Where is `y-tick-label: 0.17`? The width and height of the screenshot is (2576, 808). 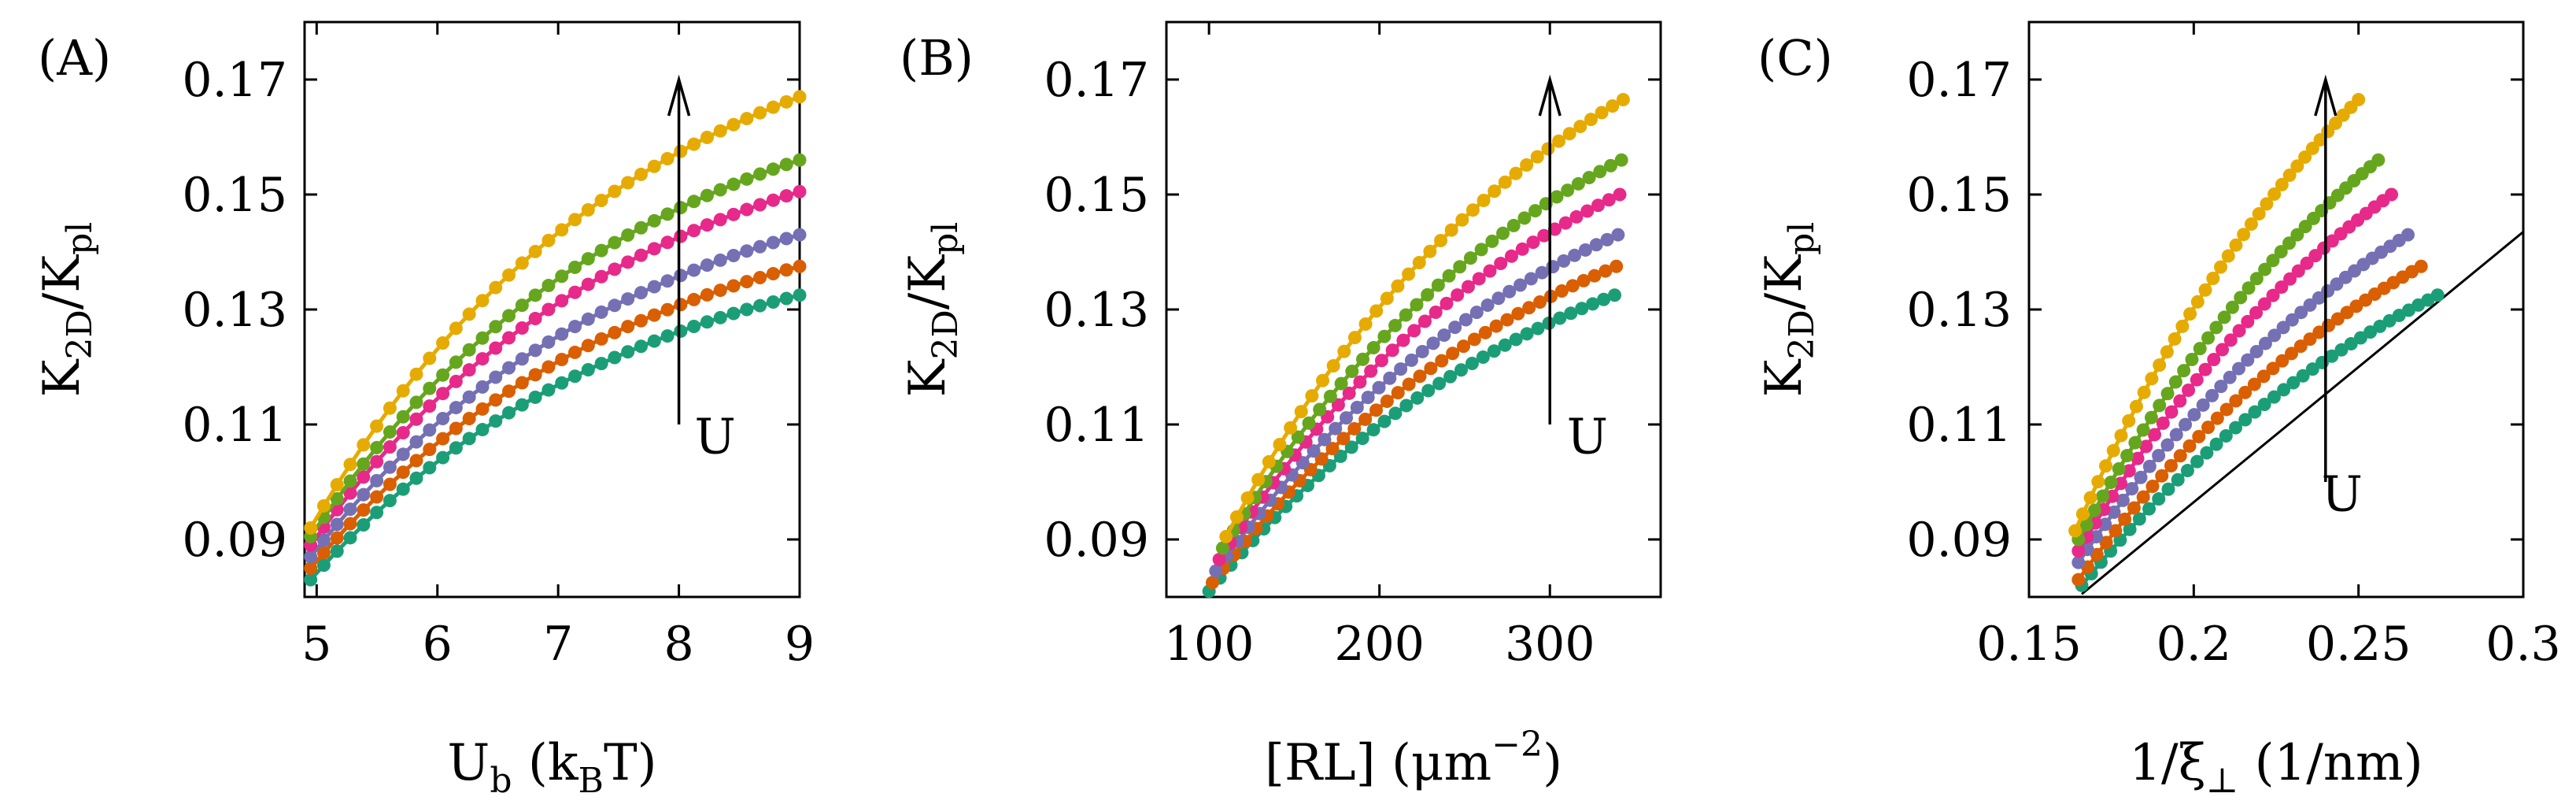 y-tick-label: 0.17 is located at coordinates (1959, 80).